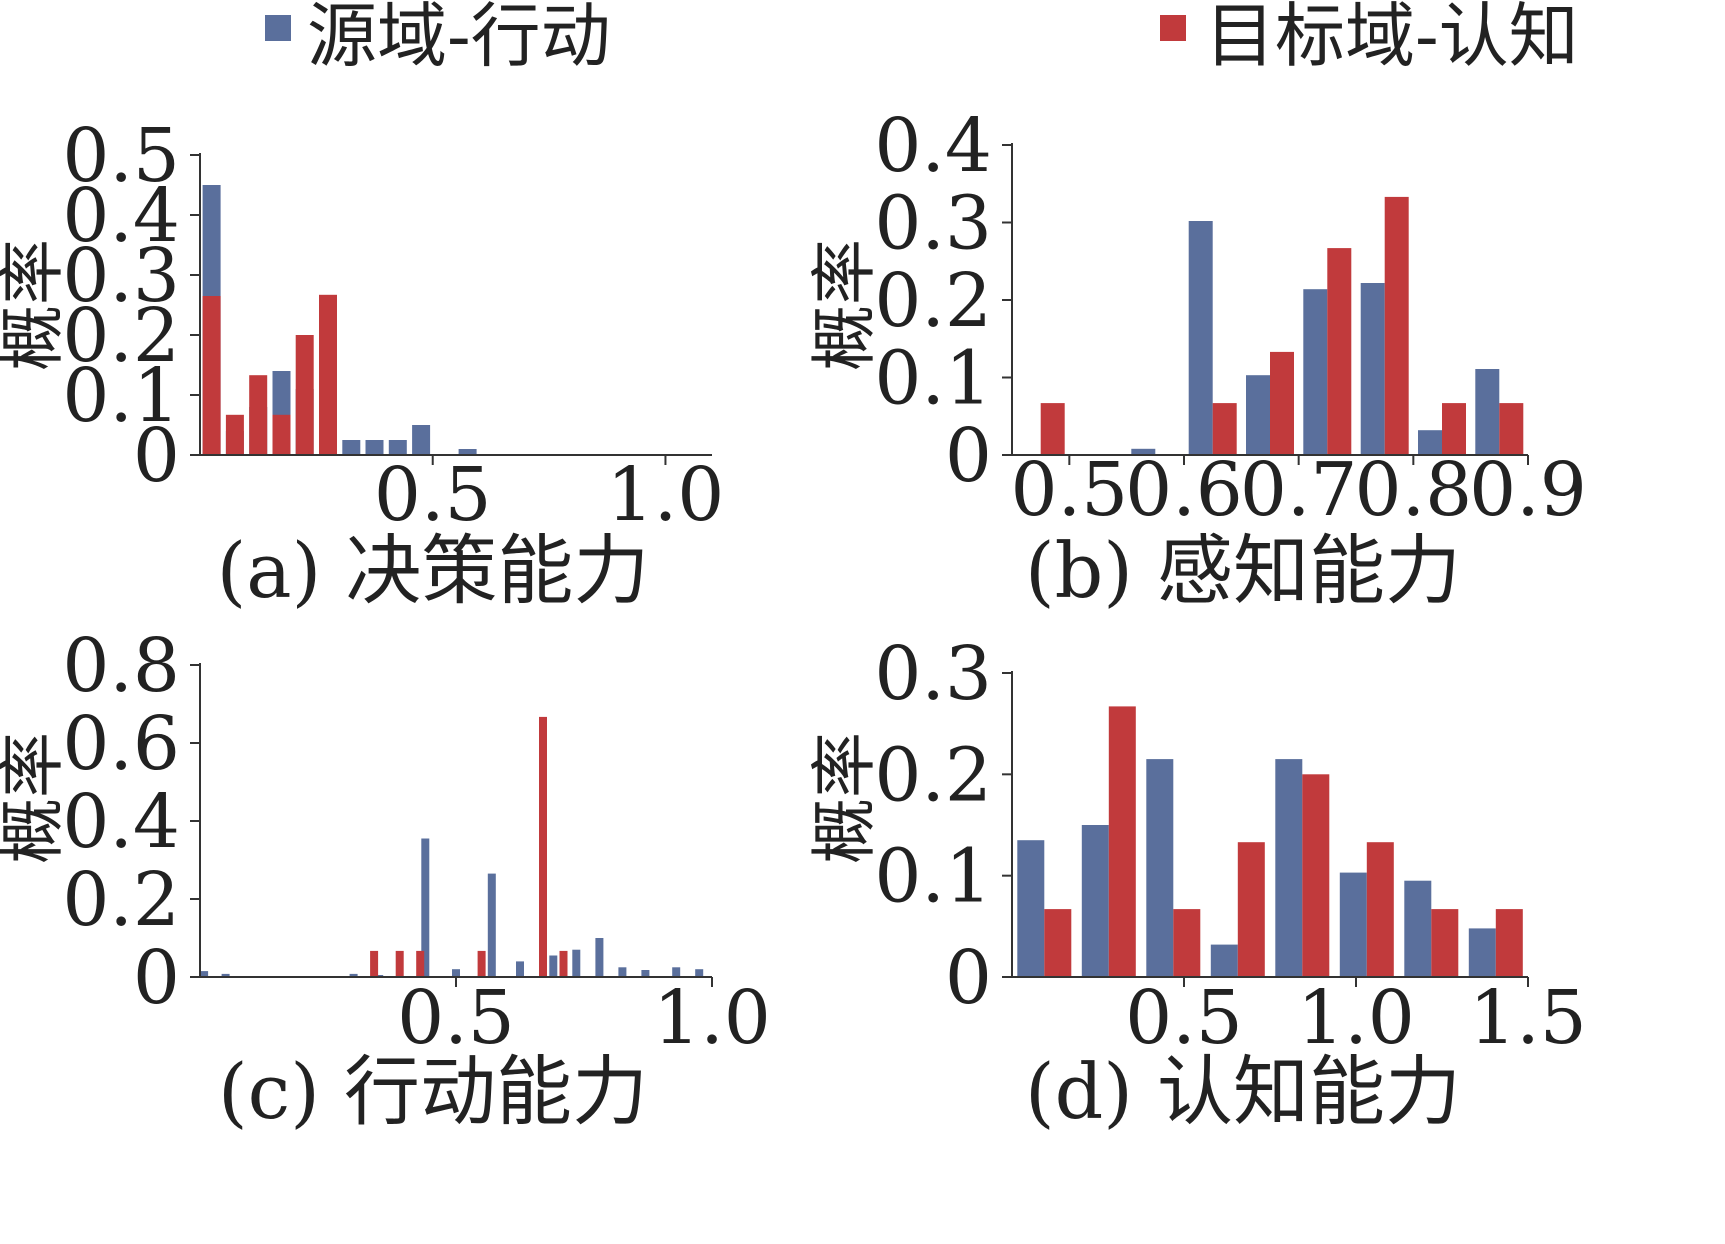  What do you see at coordinates (1528, 490) in the screenshot?
I see `x-tick-label: 0.9` at bounding box center [1528, 490].